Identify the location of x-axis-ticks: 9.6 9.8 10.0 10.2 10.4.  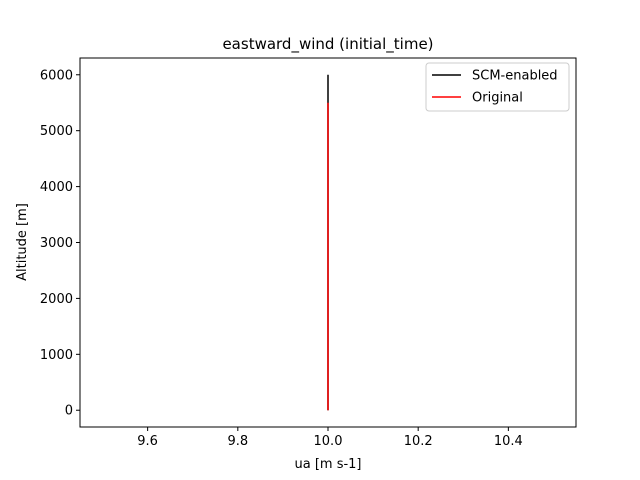
(330, 438).